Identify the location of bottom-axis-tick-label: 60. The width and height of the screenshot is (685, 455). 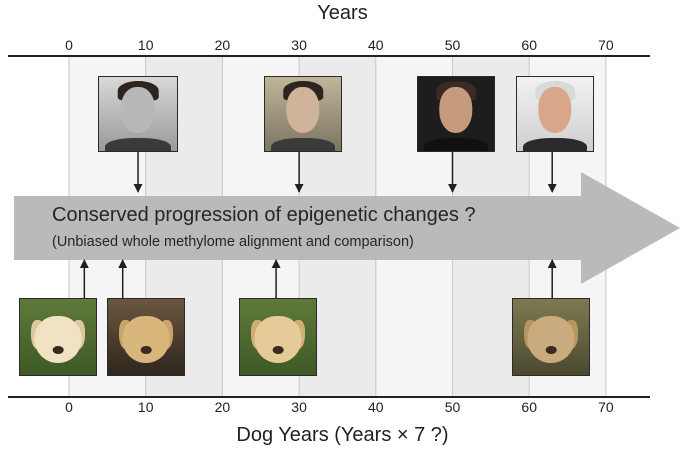
(529, 407).